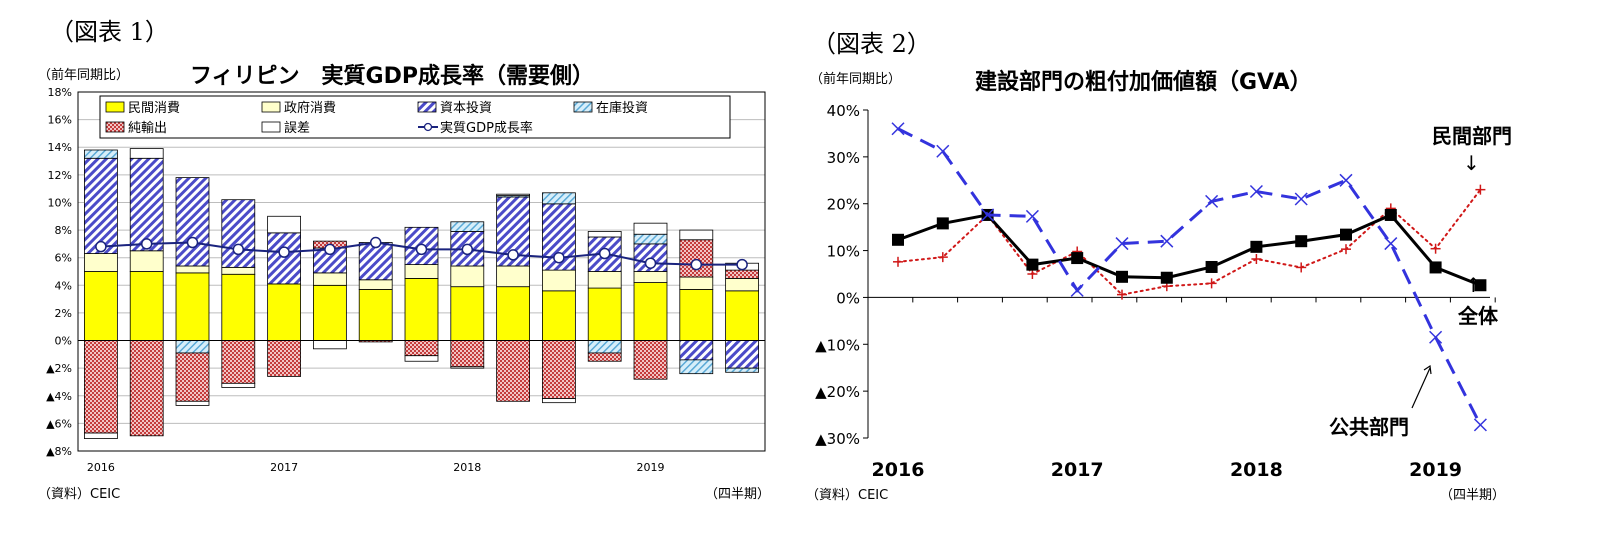 This screenshot has height=559, width=1613. I want to click on chart1-y-tick-label: 6%, so click(63, 258).